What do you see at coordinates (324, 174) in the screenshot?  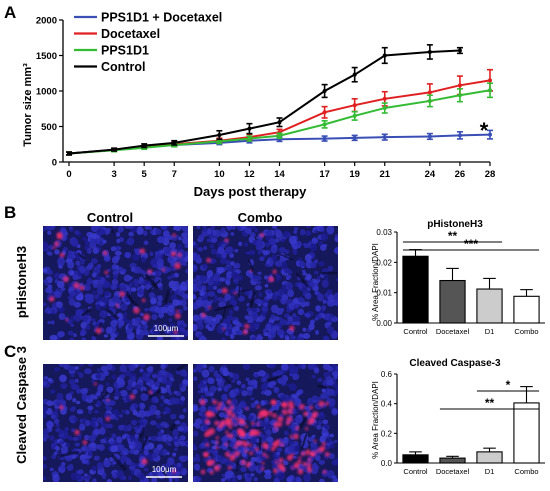 I see `x-tick-label: 17` at bounding box center [324, 174].